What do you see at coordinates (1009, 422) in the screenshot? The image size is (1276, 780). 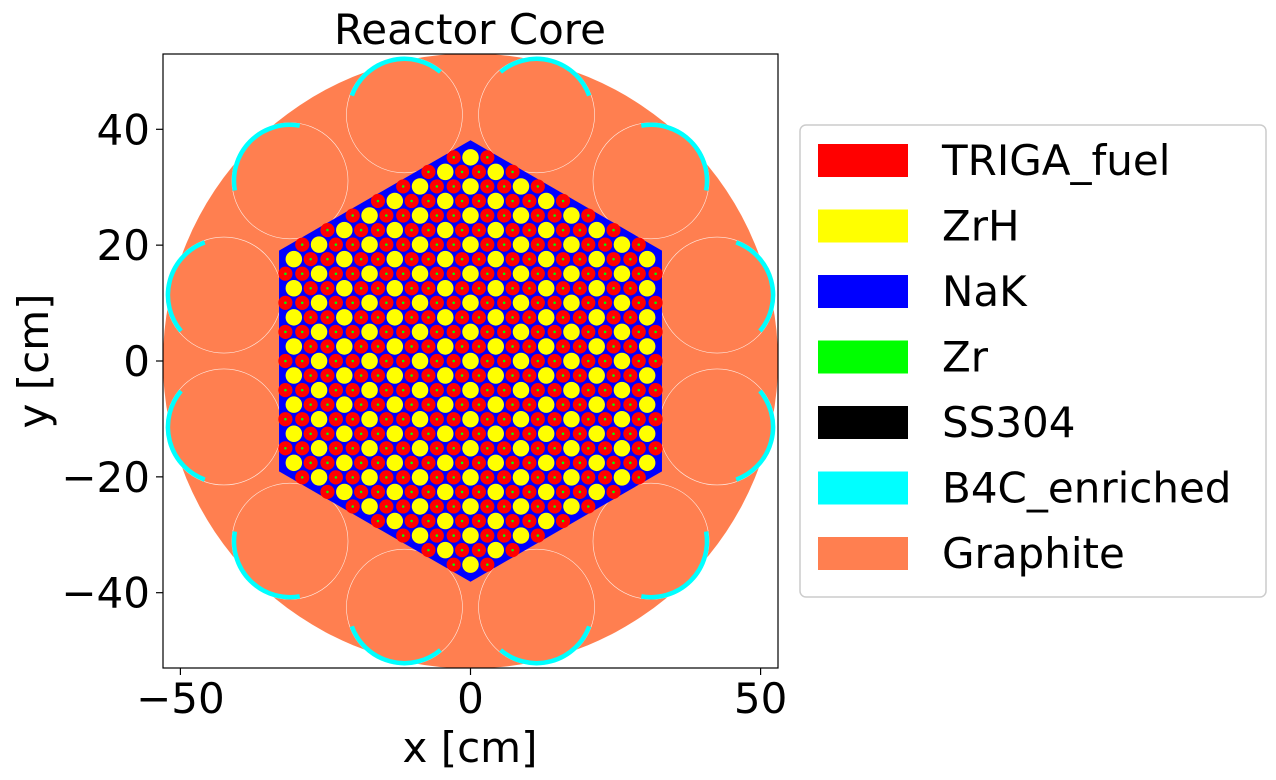 I see `legend-label: SS304` at bounding box center [1009, 422].